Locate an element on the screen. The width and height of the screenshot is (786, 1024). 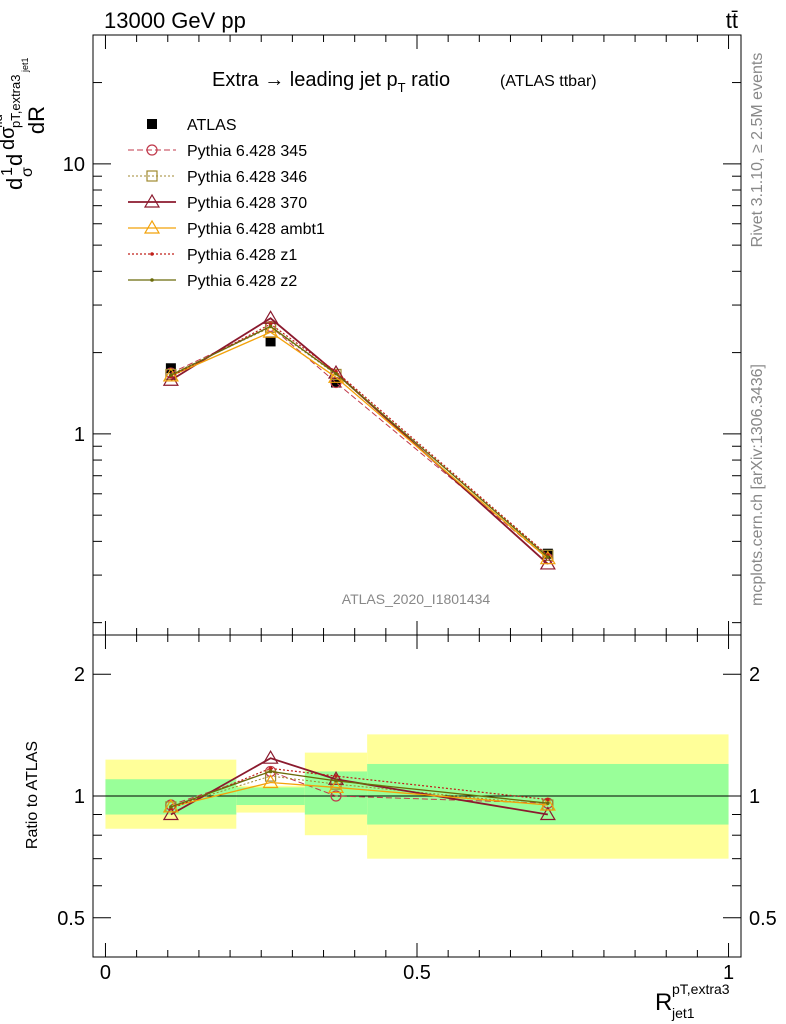
main-ylabel: dR is located at coordinates (36, 120).